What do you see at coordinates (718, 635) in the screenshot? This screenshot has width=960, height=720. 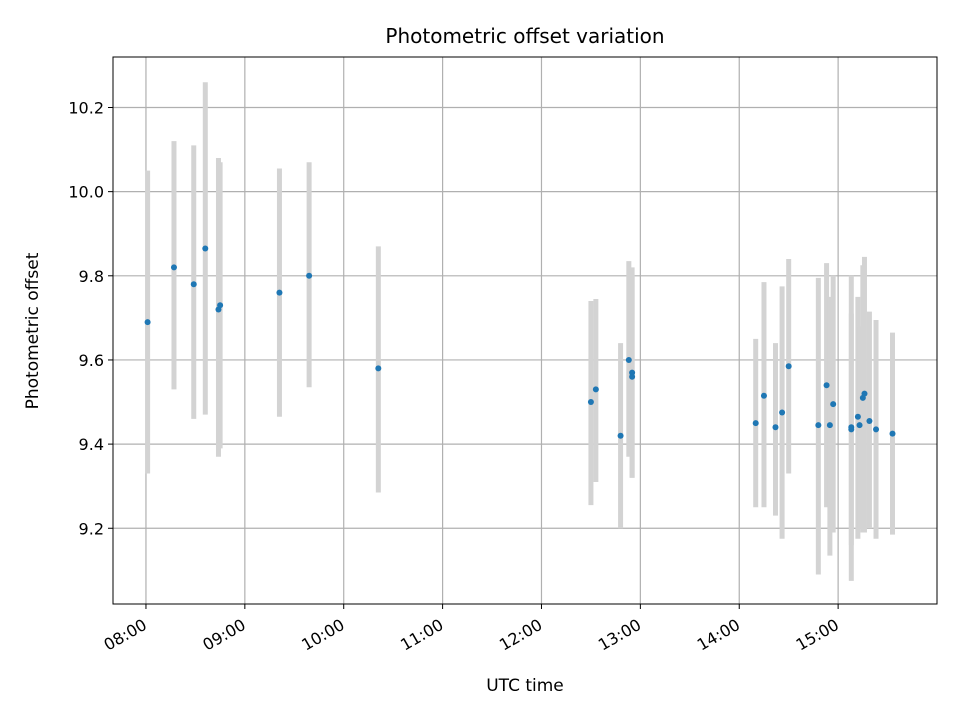 I see `x-tick-label: 14:00` at bounding box center [718, 635].